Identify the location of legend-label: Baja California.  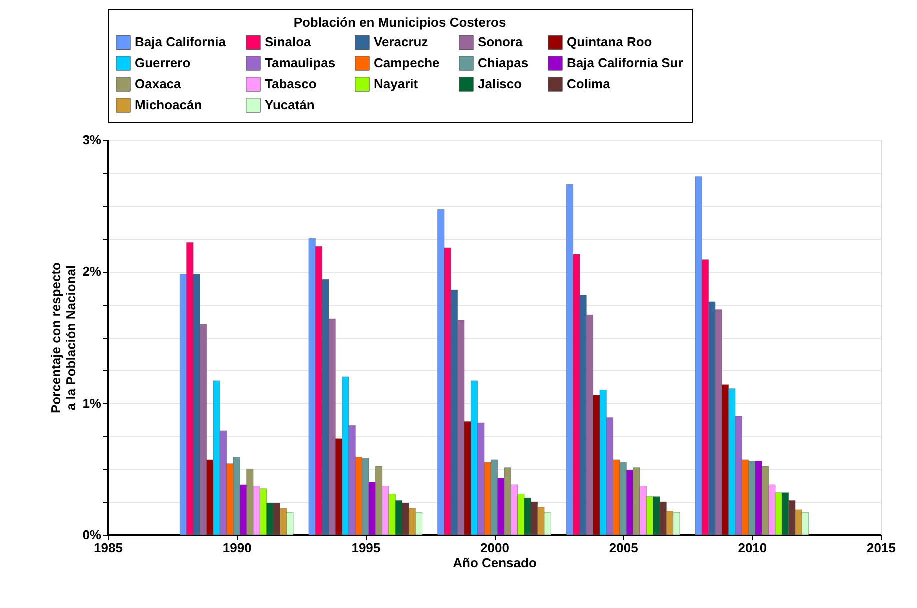
(181, 42).